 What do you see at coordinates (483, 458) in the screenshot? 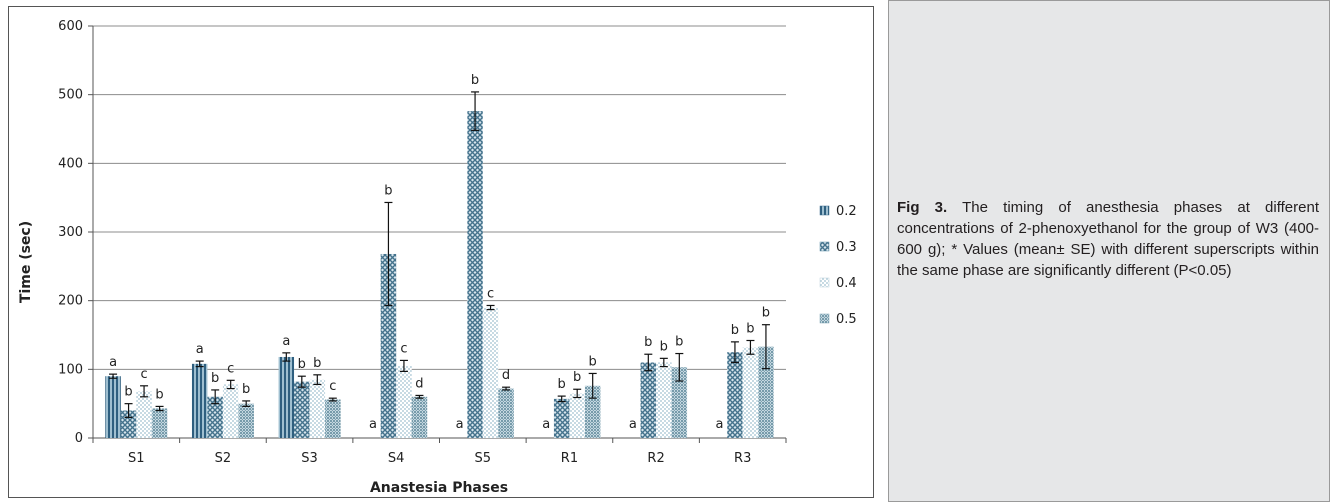
I see `x-tick-label: S5` at bounding box center [483, 458].